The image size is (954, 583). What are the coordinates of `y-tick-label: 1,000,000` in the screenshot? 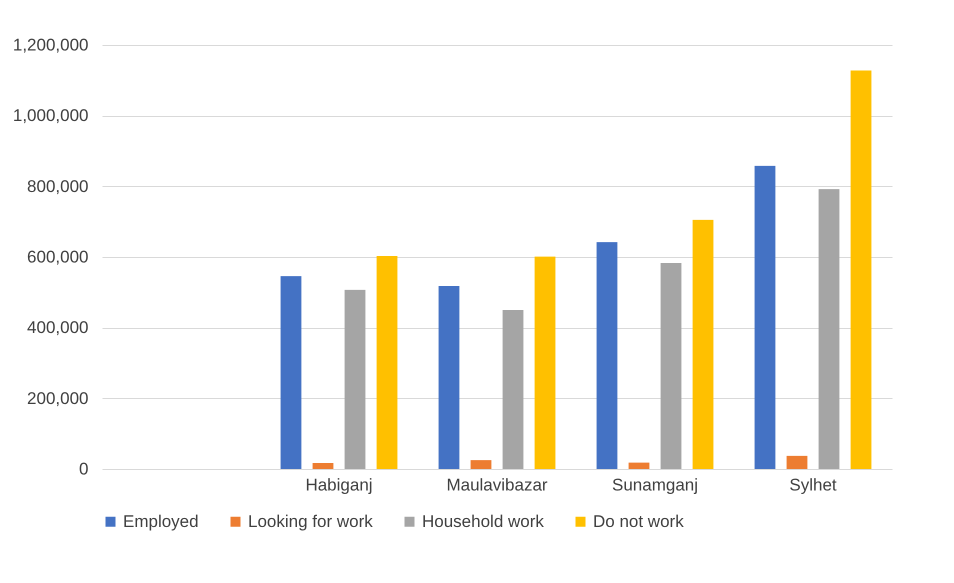 It's located at (50, 116).